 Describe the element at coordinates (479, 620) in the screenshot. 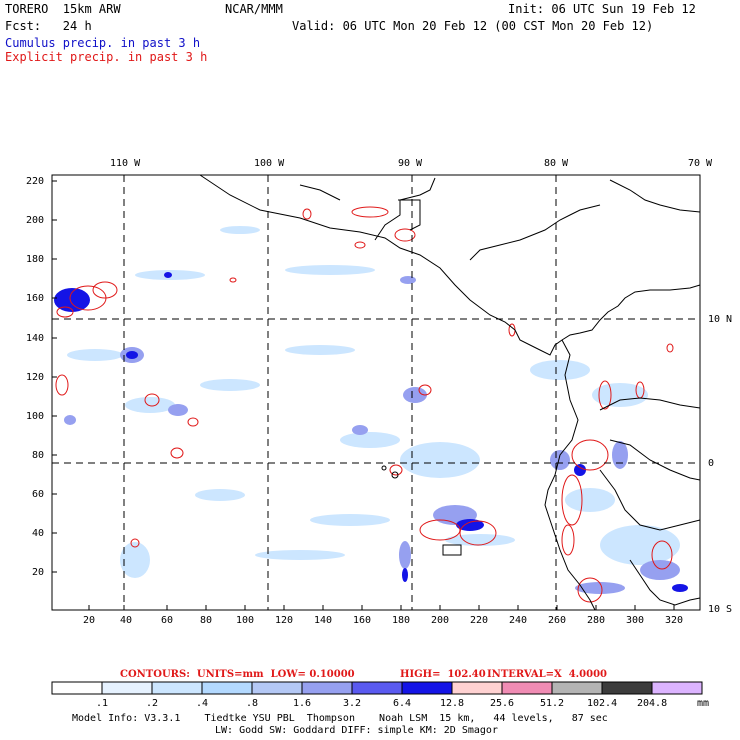

I see `x-tick: 220` at that location.